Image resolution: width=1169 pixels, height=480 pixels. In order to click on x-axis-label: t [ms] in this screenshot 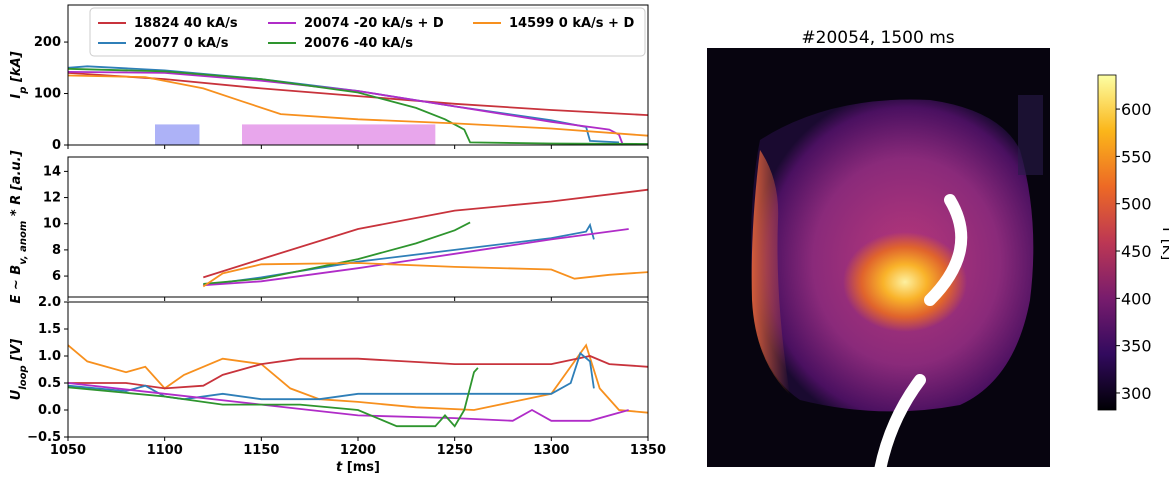, I will do `click(358, 467)`.